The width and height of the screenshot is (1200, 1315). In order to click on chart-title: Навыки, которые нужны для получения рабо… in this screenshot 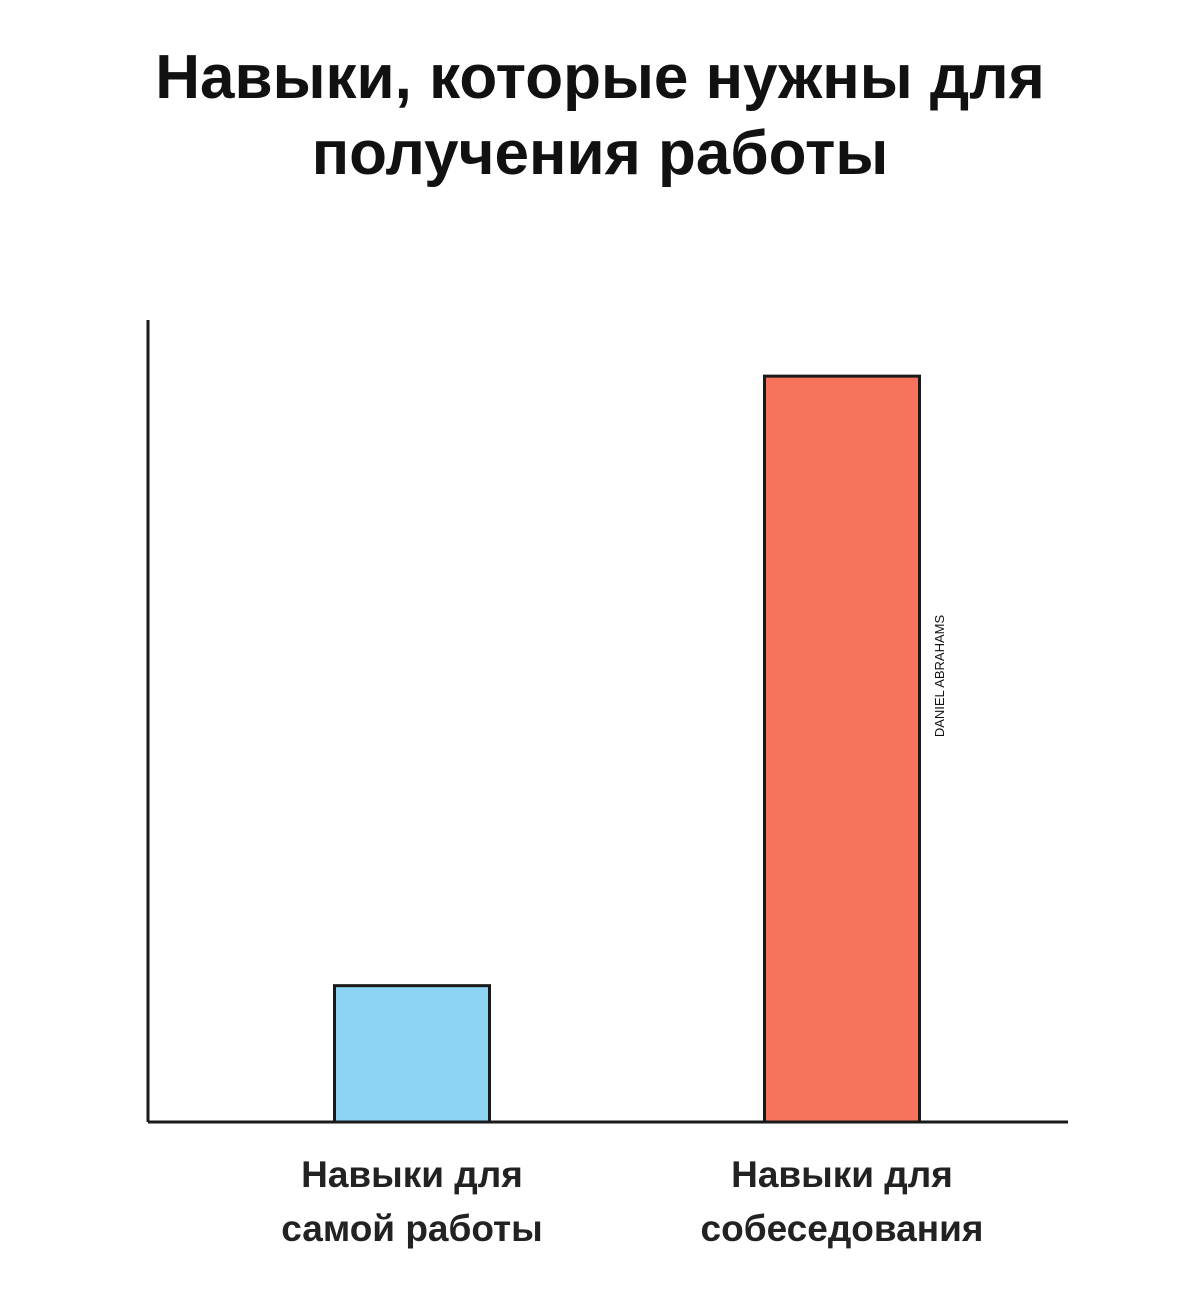, I will do `click(600, 115)`.